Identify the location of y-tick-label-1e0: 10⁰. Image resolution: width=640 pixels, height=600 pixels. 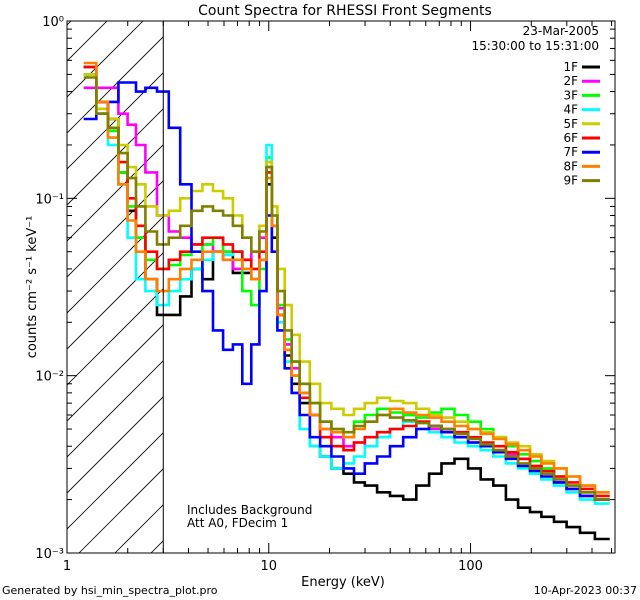
(53, 22).